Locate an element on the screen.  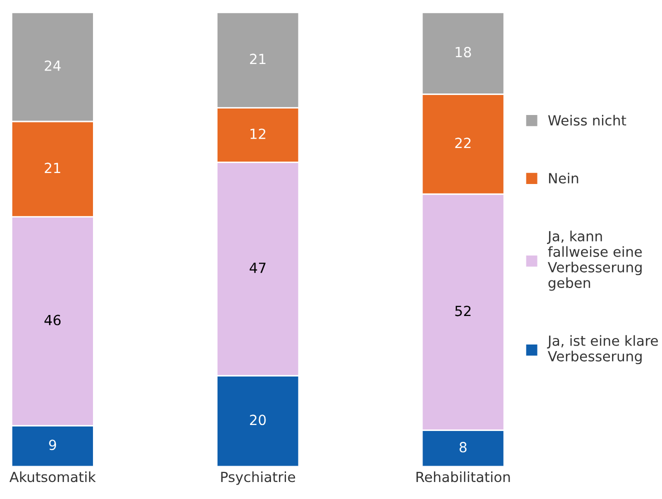
data-label: 24 is located at coordinates (52, 65).